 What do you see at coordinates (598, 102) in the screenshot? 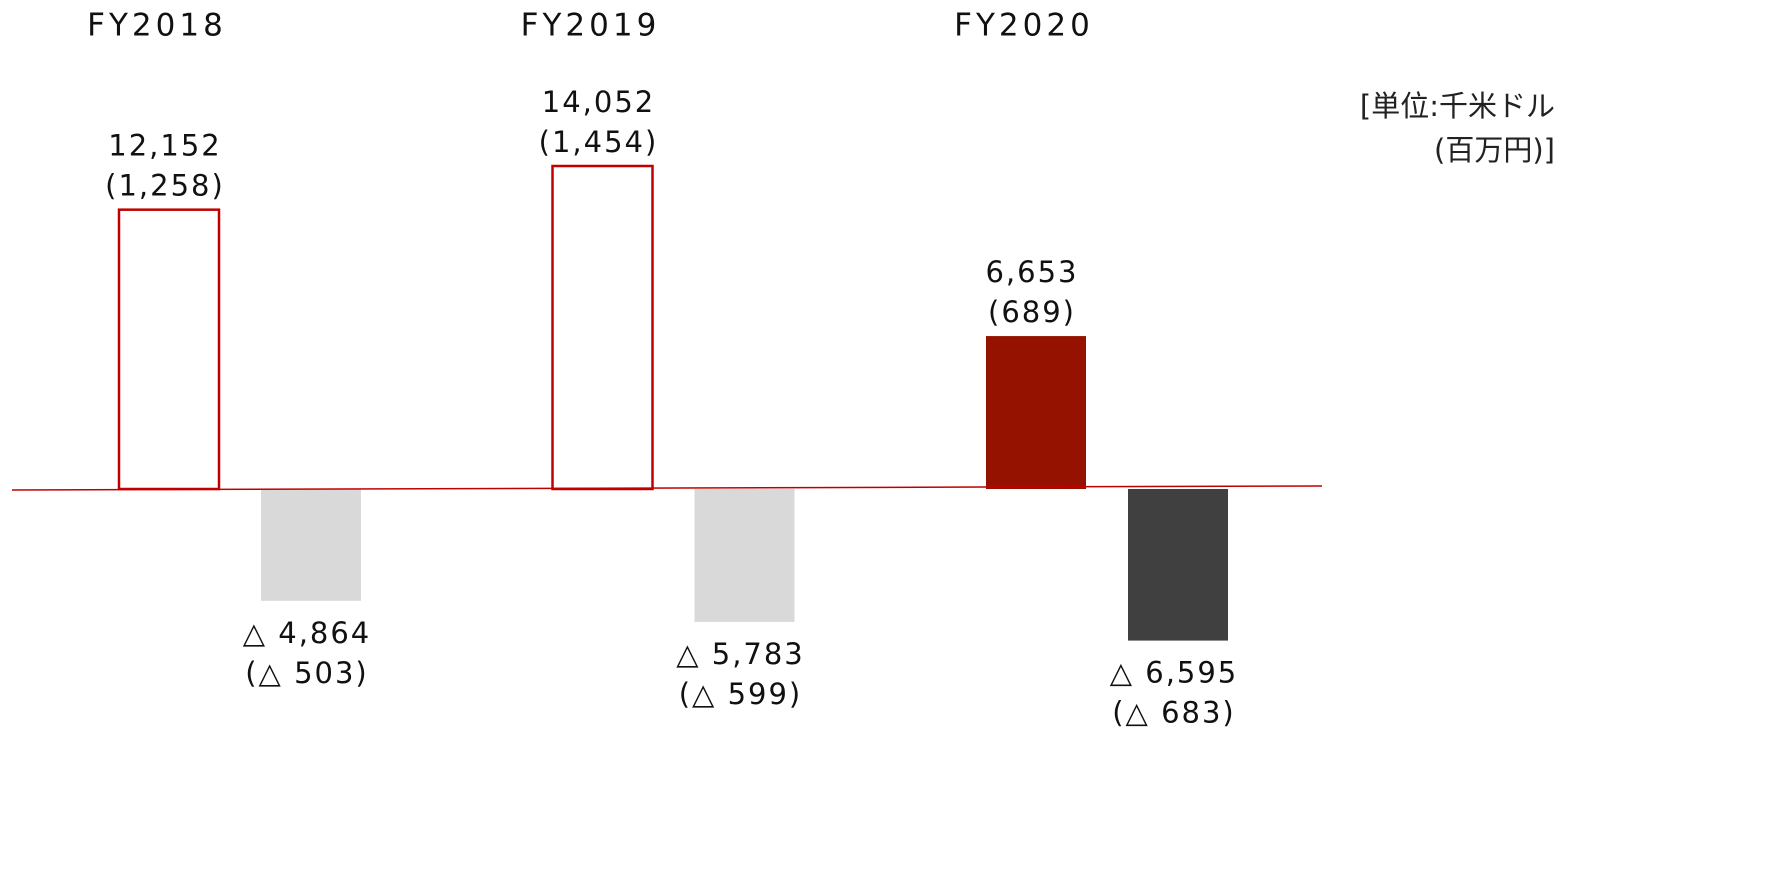
I see `data-label: 14,052` at bounding box center [598, 102].